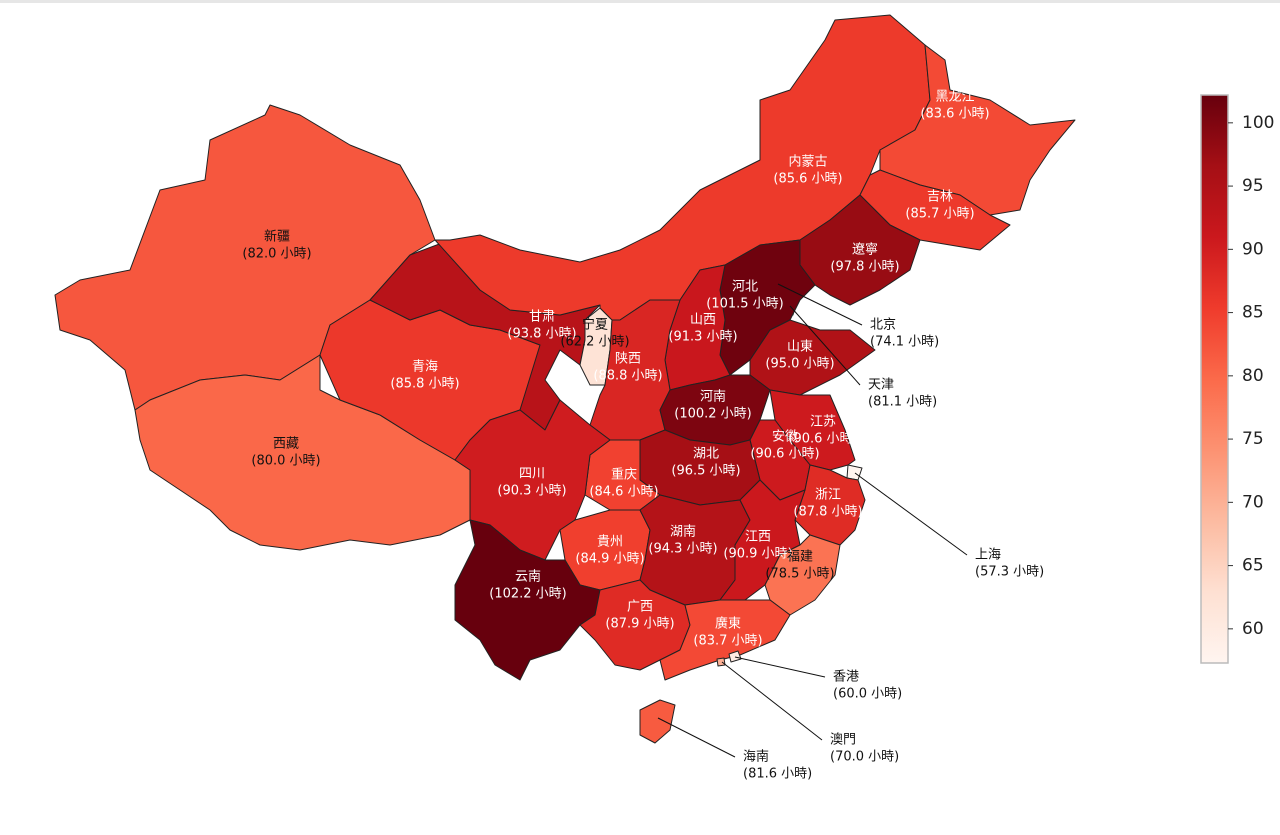 Image resolution: width=1280 pixels, height=835 pixels. What do you see at coordinates (757, 554) in the screenshot?
I see `region-value-label: (90.9 小時)` at bounding box center [757, 554].